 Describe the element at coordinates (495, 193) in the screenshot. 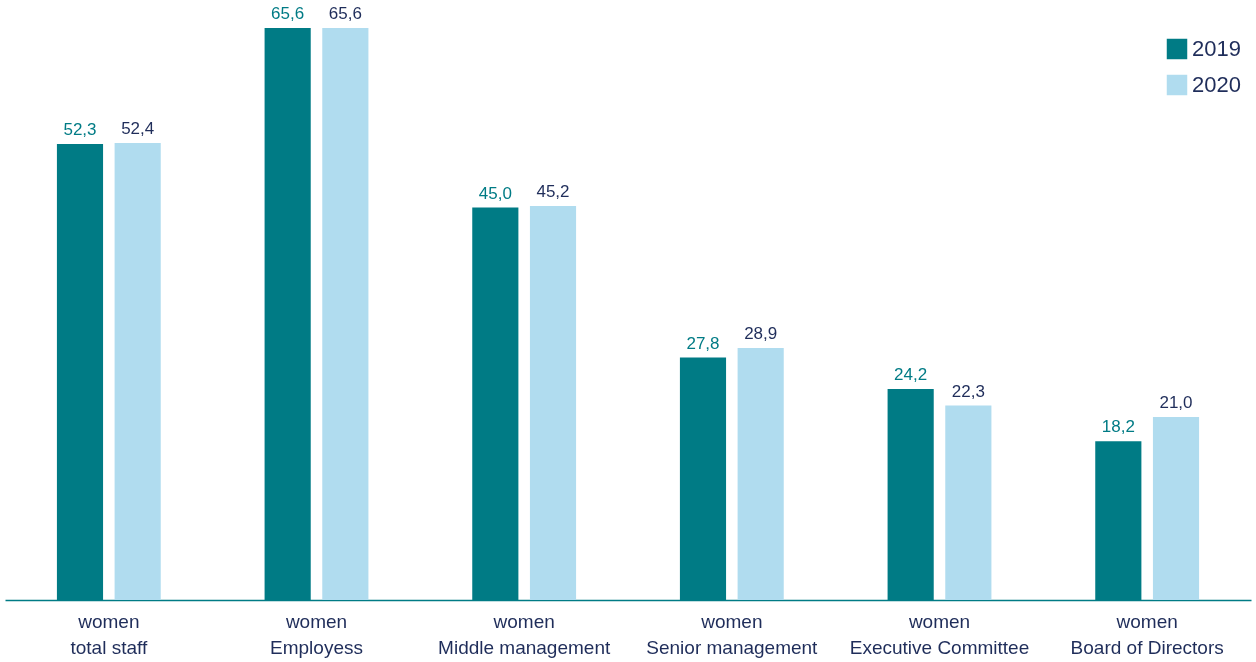

I see `data-label: 45,0` at that location.